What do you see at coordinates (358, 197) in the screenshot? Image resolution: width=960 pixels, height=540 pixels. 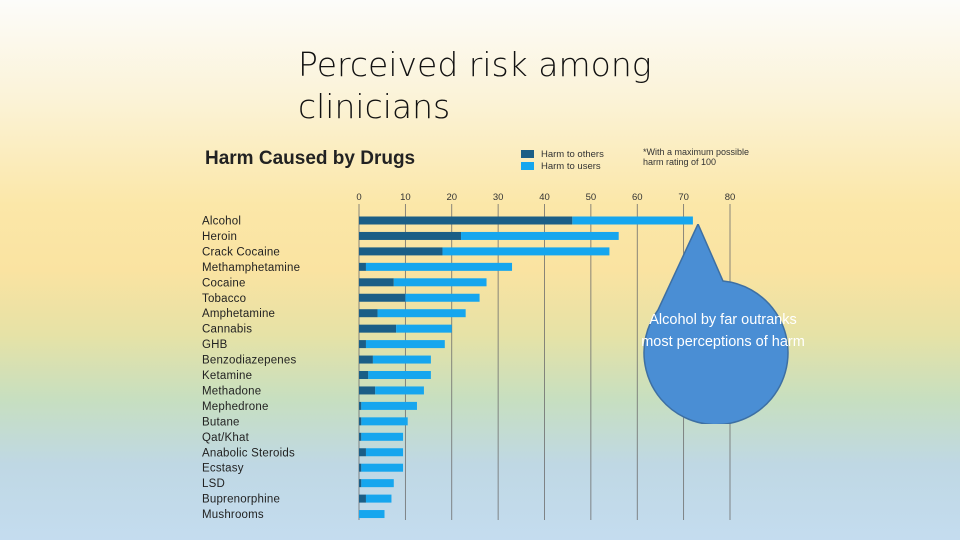 I see `x-tick-label: 0` at bounding box center [358, 197].